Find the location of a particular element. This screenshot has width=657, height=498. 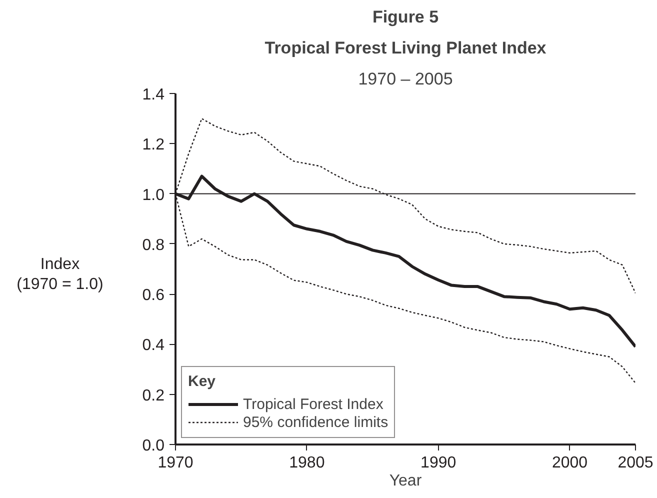

y-tick-label: 0.2 is located at coordinates (153, 395).